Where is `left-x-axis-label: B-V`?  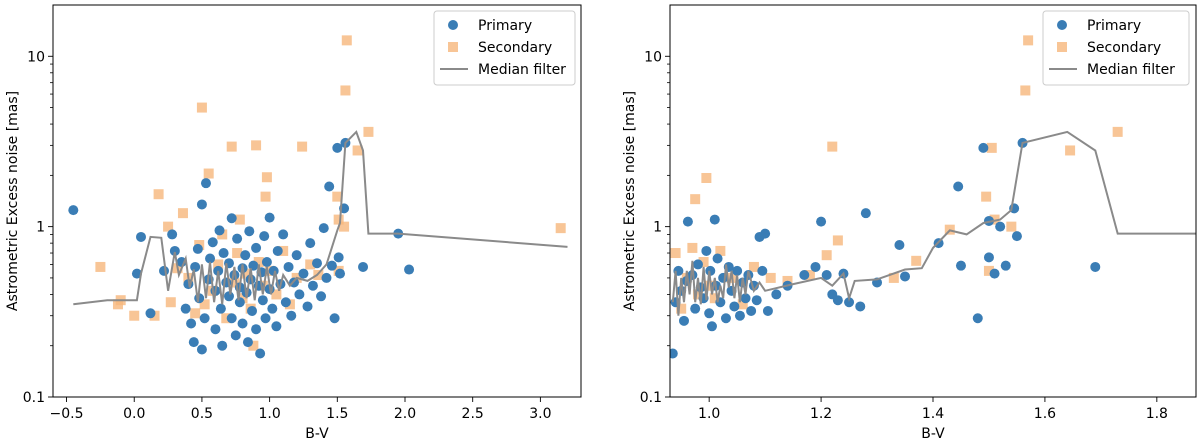
left-x-axis-label: B-V is located at coordinates (317, 434).